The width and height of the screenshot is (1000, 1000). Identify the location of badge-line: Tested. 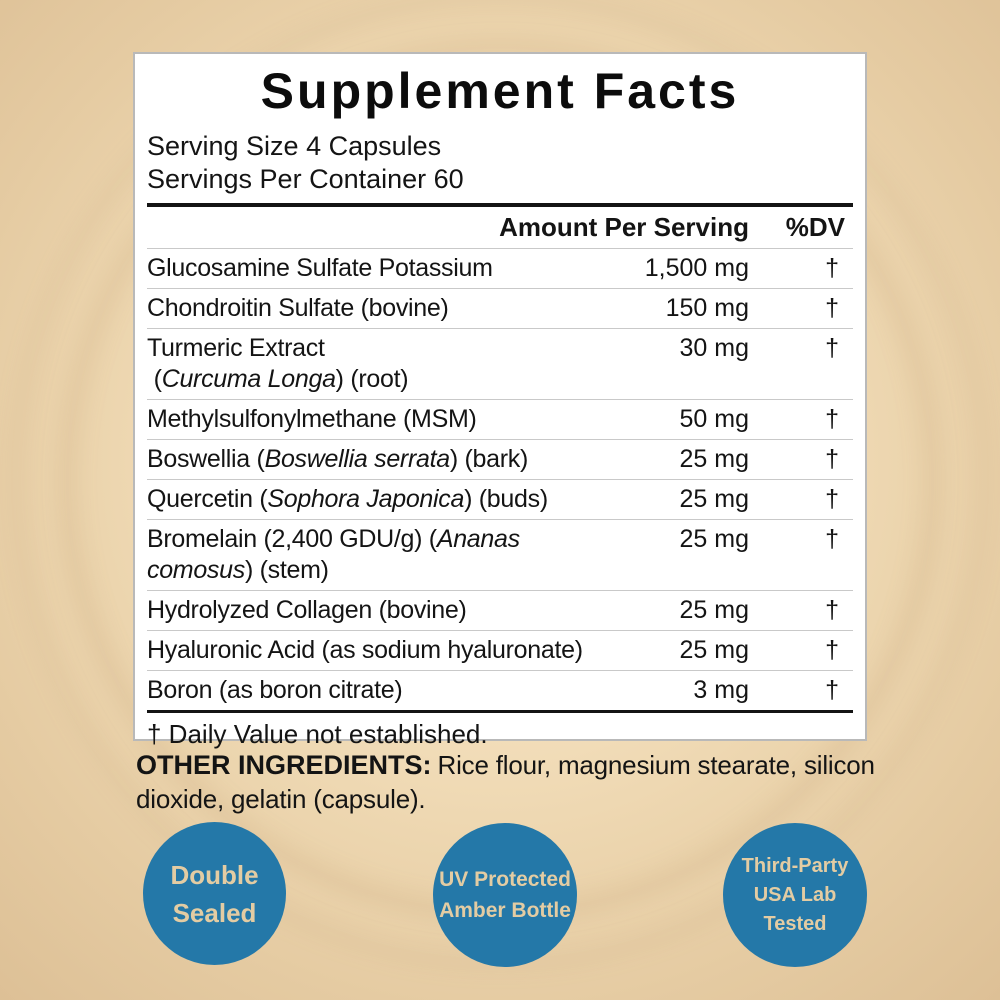
(795, 923).